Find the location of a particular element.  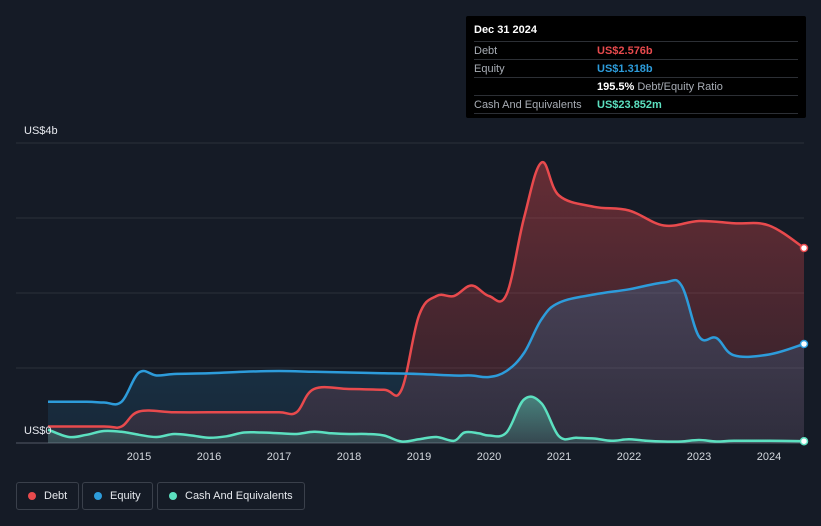

y-axis-max-label: US$4b is located at coordinates (41, 131).